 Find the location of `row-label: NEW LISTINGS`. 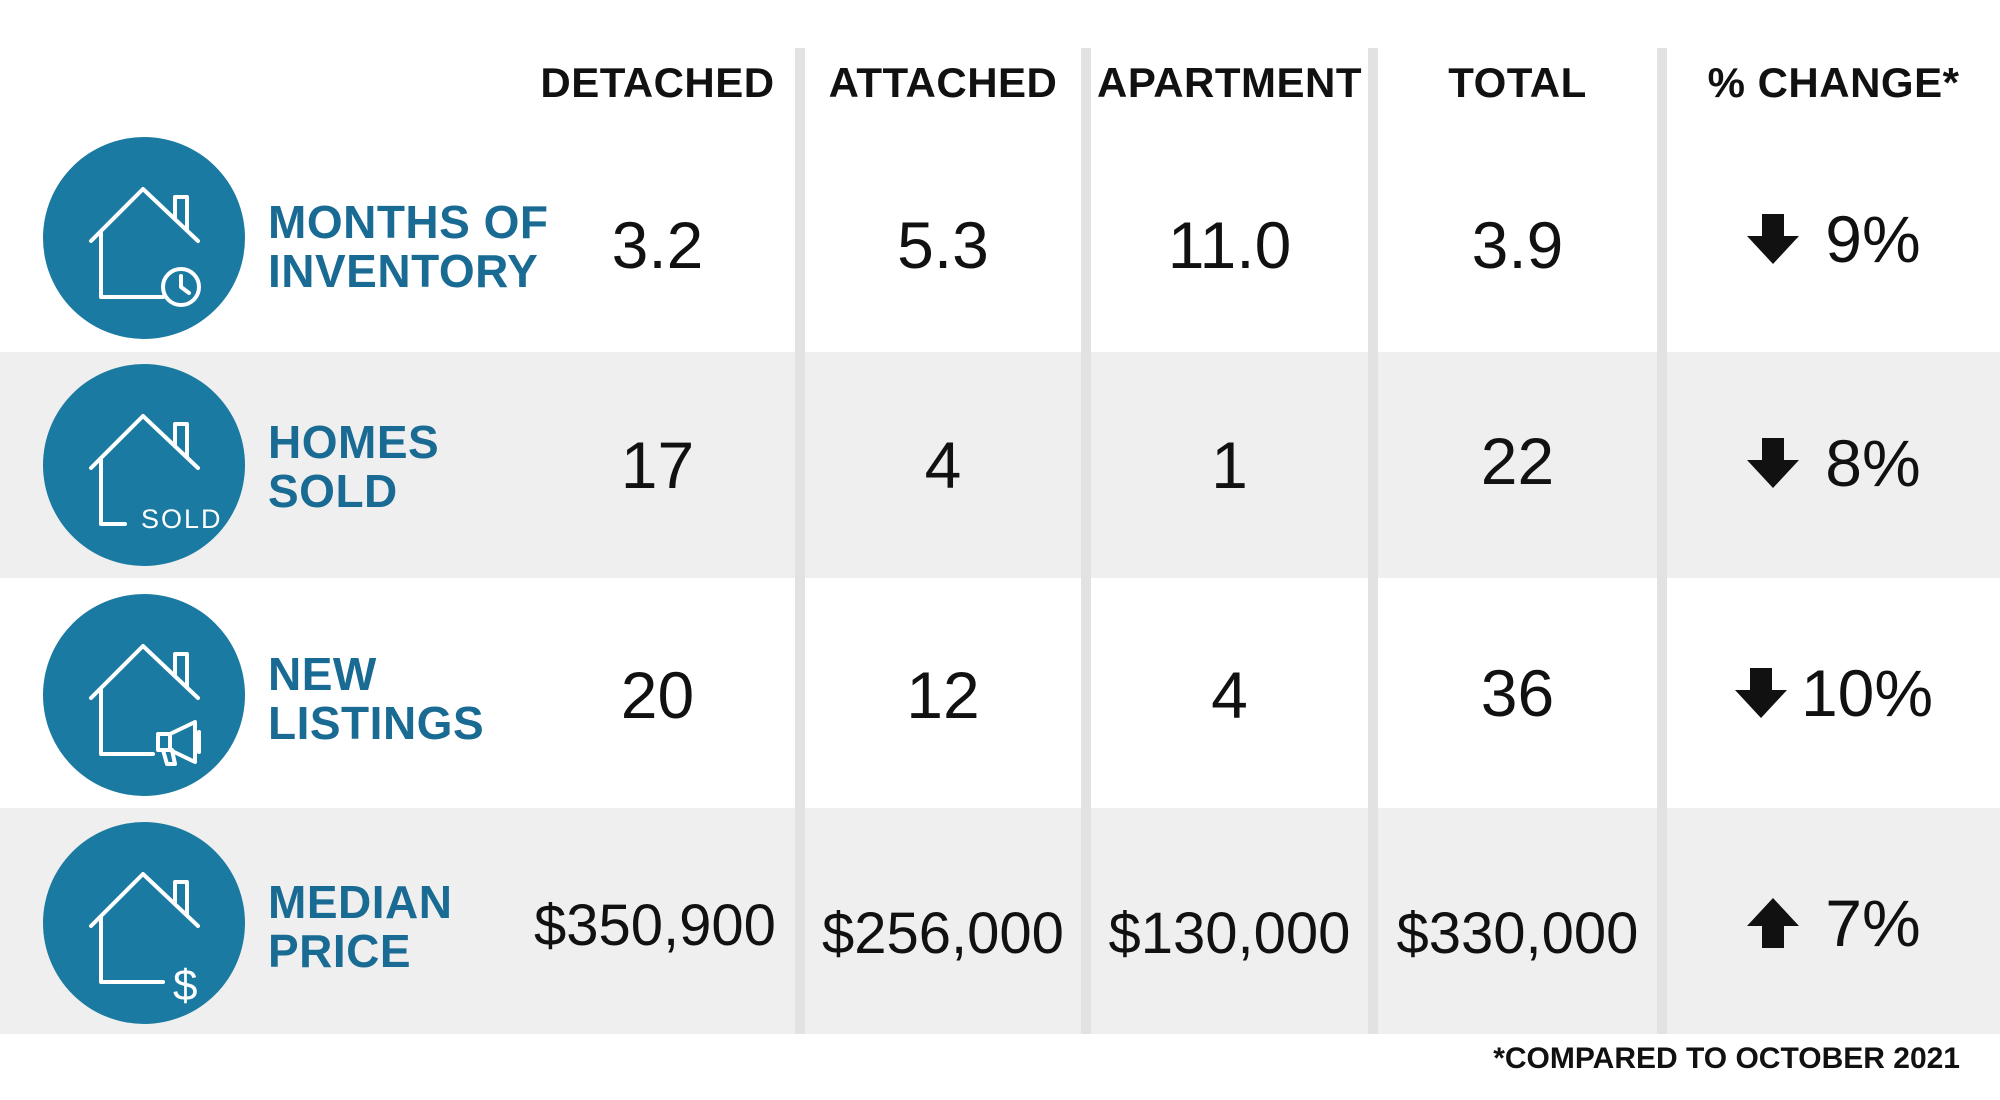

row-label: NEW LISTINGS is located at coordinates (408, 699).